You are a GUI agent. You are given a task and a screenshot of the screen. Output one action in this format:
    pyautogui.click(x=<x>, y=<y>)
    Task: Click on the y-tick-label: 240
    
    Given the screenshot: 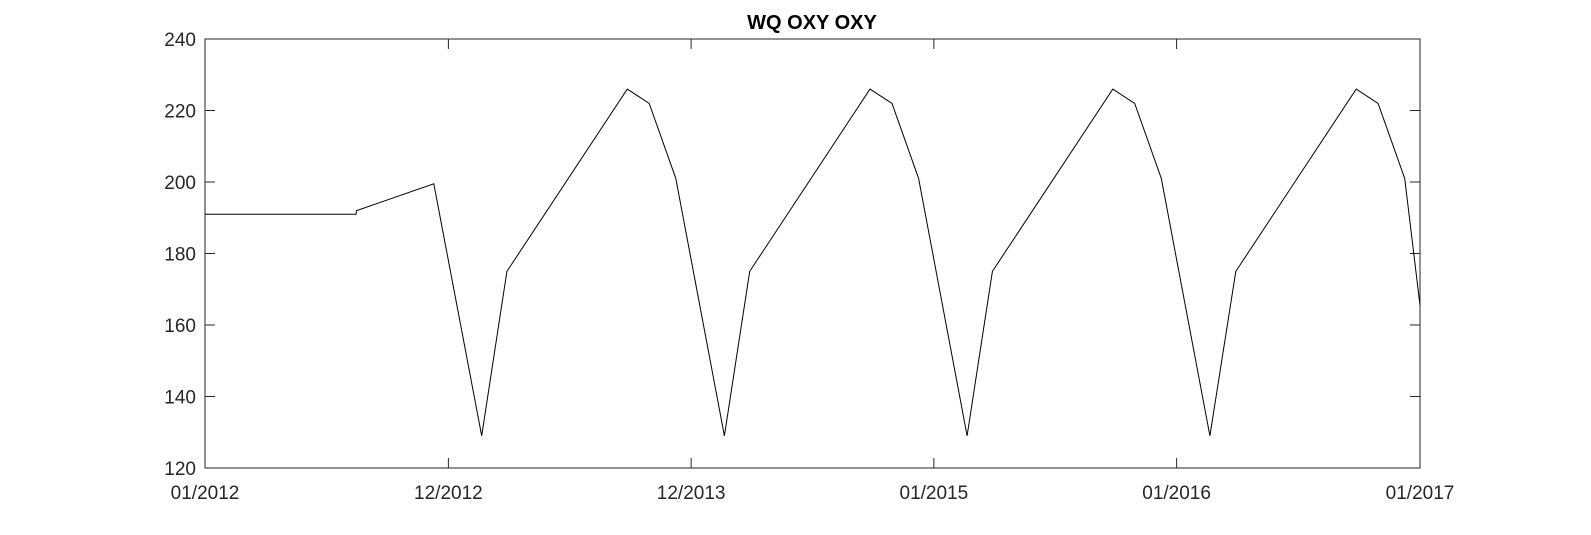 What is the action you would take?
    pyautogui.click(x=180, y=40)
    